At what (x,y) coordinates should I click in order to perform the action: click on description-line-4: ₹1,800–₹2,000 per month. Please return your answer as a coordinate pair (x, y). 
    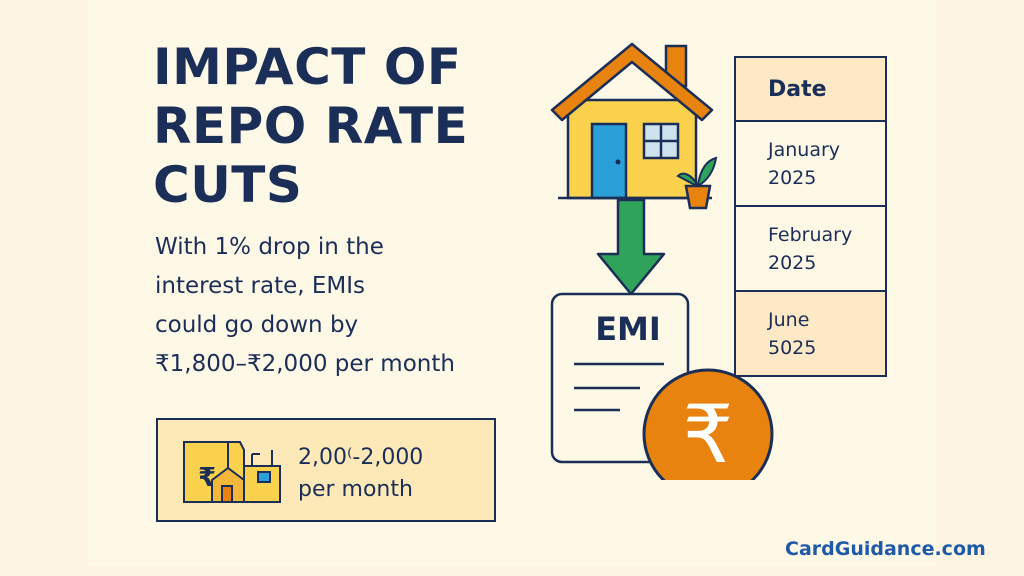
    Looking at the image, I should click on (305, 364).